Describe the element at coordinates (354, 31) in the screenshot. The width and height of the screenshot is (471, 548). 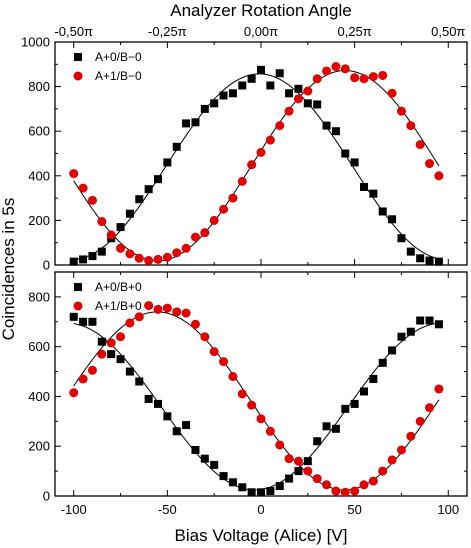
I see `top-axis-tick-label: 0,25π` at that location.